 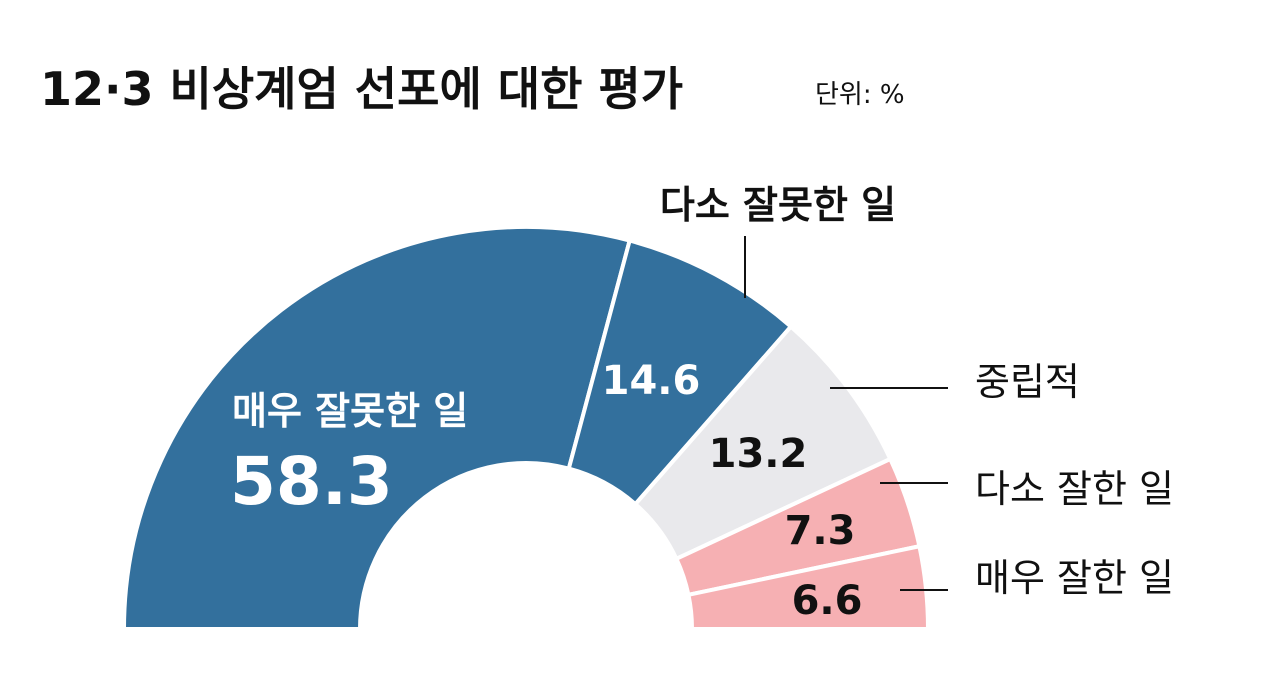 What do you see at coordinates (778, 205) in the screenshot?
I see `slice-2-category-label: 다소 잘못한 일` at bounding box center [778, 205].